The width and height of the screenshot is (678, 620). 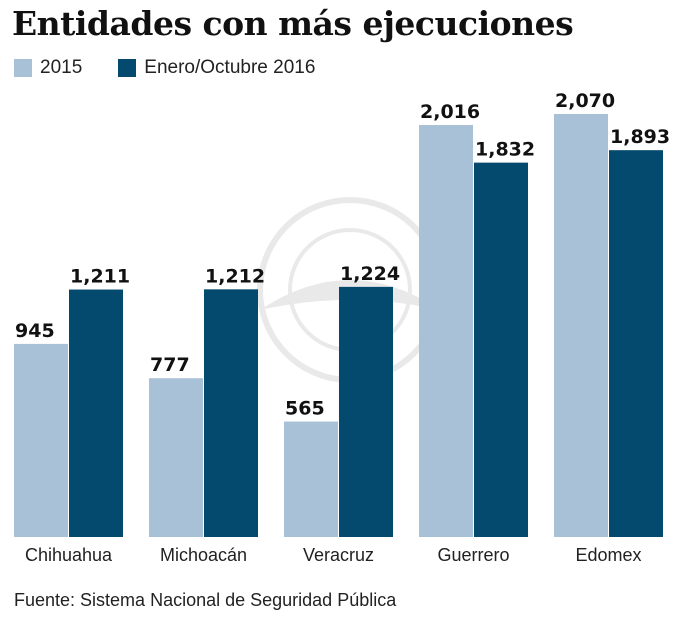 I want to click on data-label-edomex-2015: 2,070, so click(x=585, y=101).